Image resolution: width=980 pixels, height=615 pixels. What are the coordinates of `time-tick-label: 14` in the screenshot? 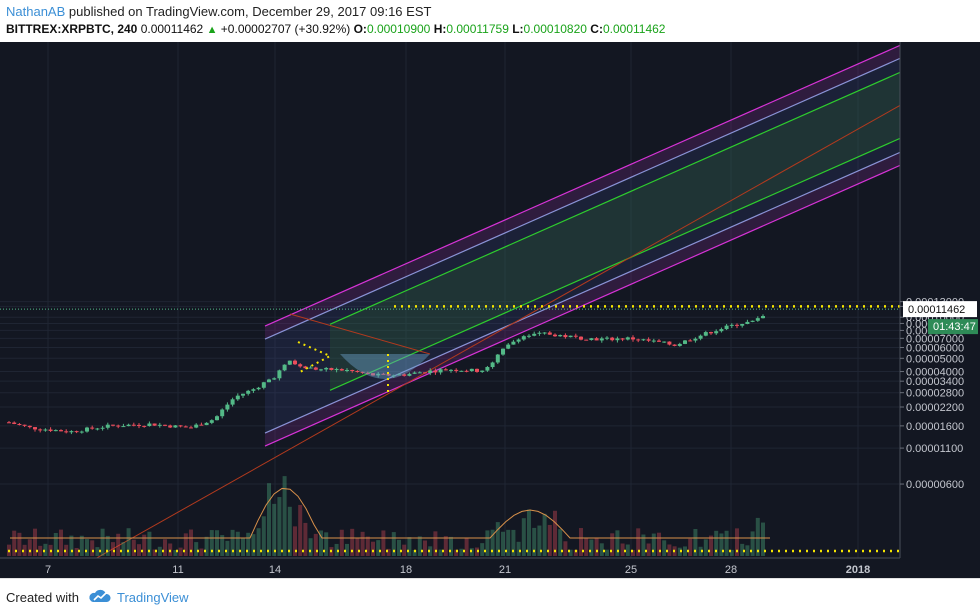 It's located at (275, 570).